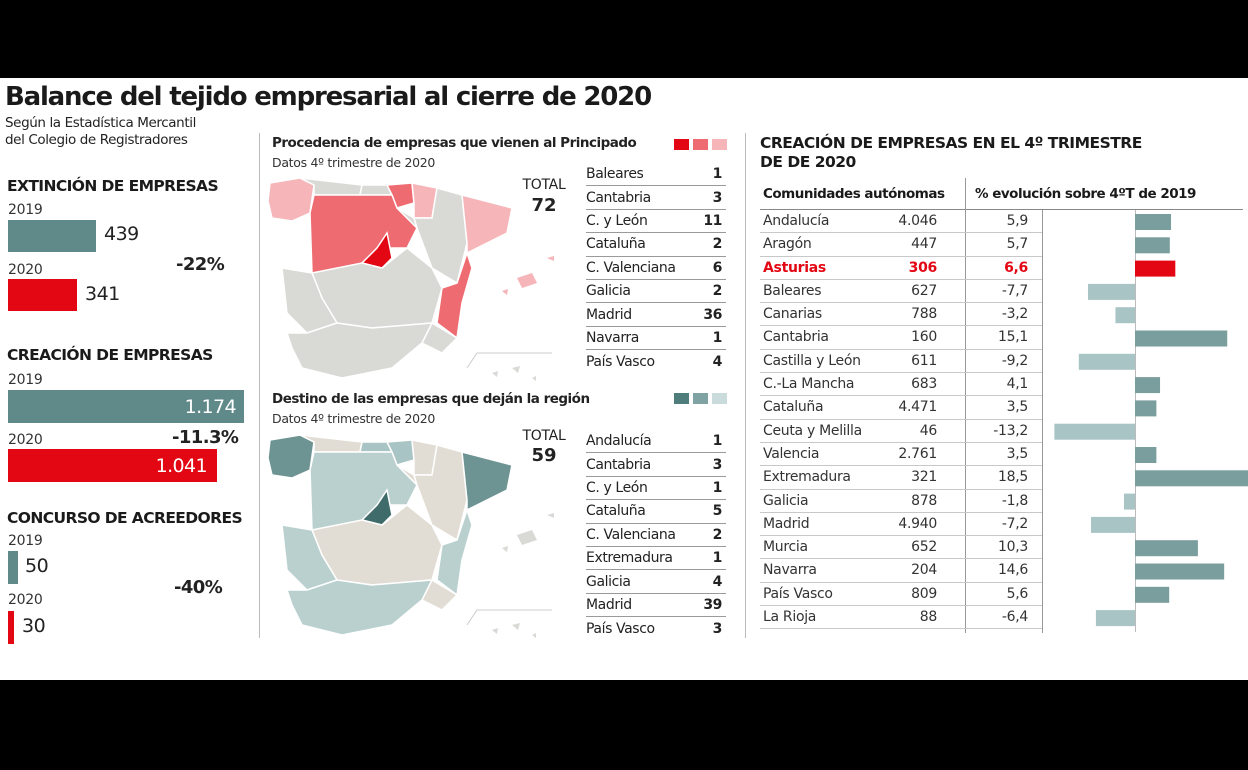  What do you see at coordinates (717, 244) in the screenshot?
I see `procedencia-count: 2` at bounding box center [717, 244].